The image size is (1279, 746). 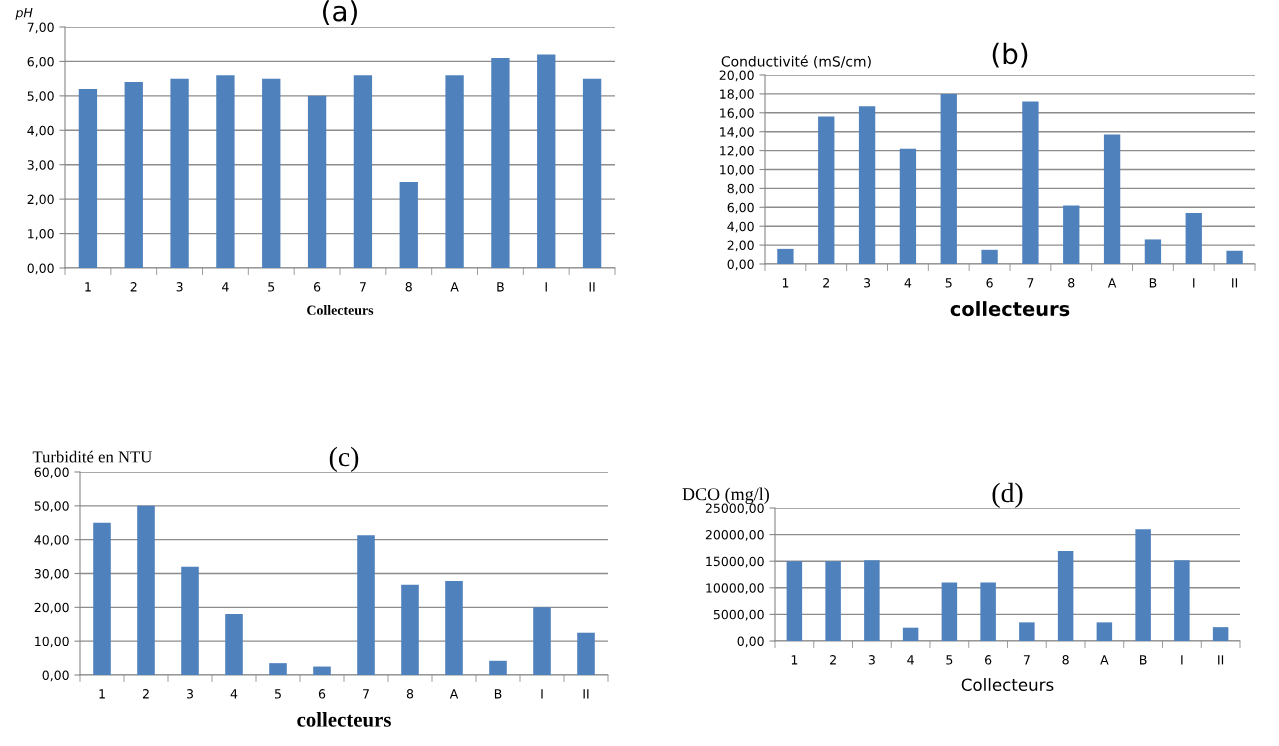 What do you see at coordinates (344, 459) in the screenshot?
I see `chart-title: (c)` at bounding box center [344, 459].